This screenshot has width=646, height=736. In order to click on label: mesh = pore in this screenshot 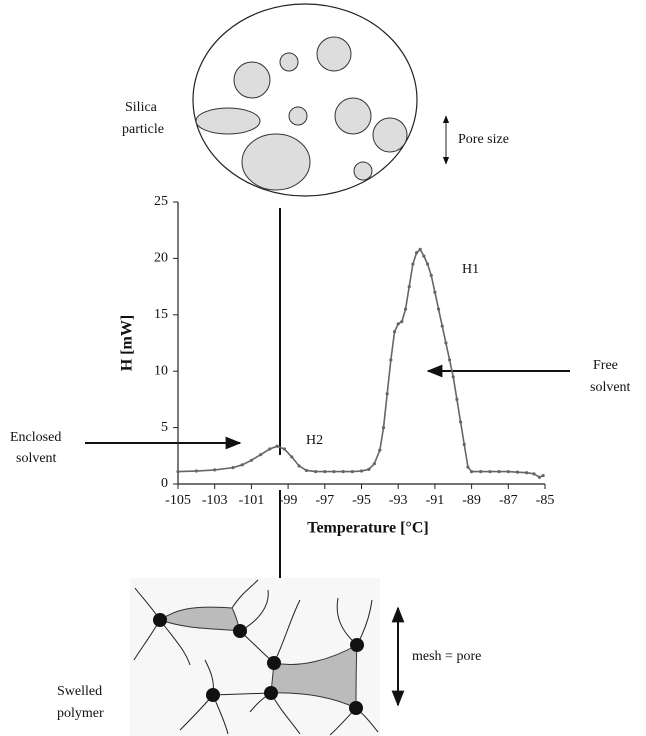, I will do `click(446, 656)`.